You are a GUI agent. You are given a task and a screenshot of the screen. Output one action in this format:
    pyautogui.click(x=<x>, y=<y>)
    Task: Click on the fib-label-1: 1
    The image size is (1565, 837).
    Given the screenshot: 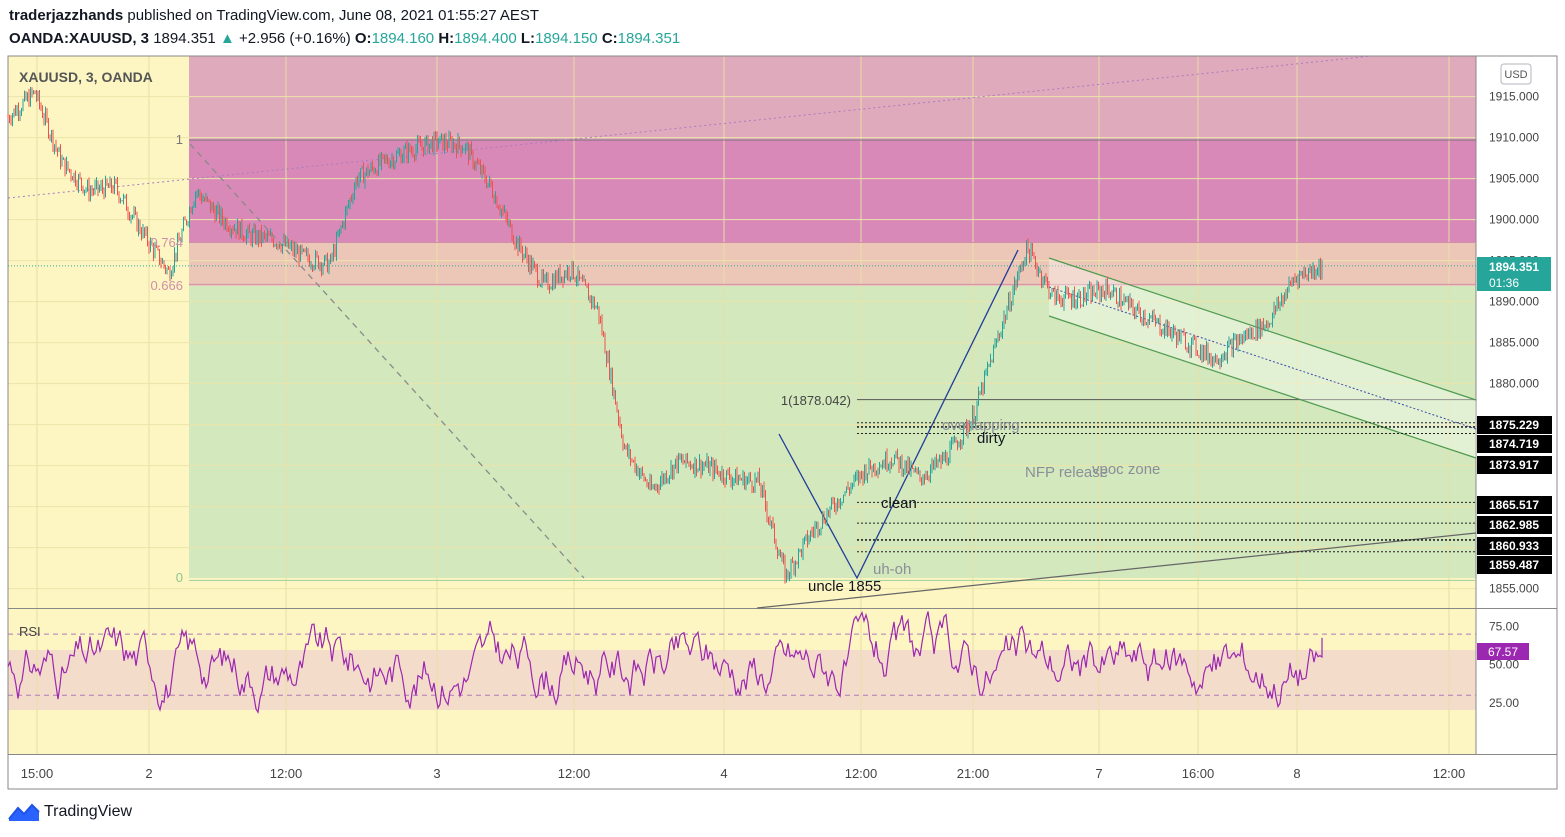 What is the action you would take?
    pyautogui.click(x=179, y=139)
    